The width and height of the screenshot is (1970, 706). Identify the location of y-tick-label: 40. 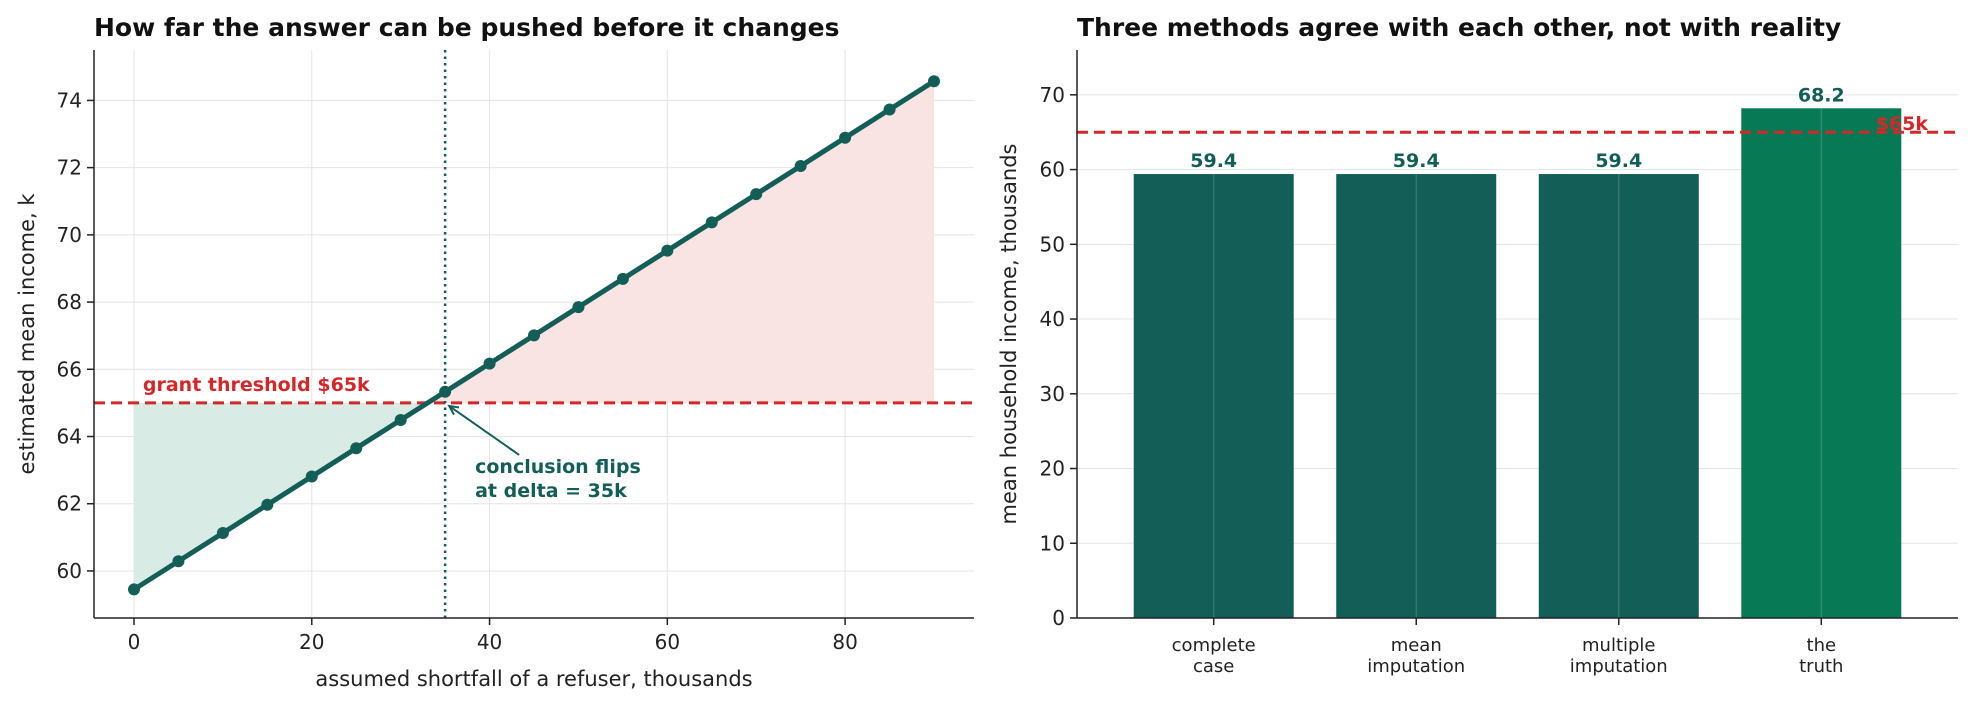
(1052, 319).